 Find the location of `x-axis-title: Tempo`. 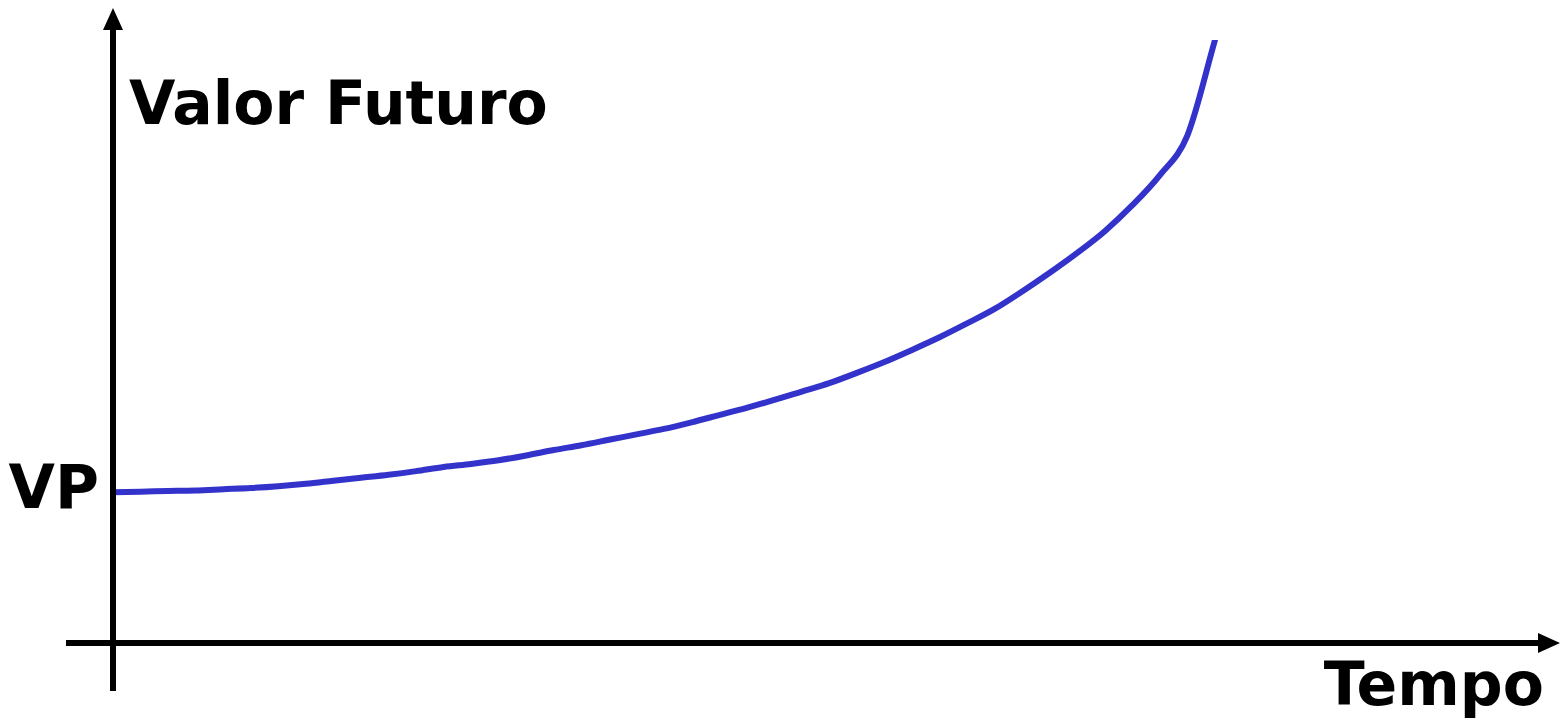

x-axis-title: Tempo is located at coordinates (1433, 683).